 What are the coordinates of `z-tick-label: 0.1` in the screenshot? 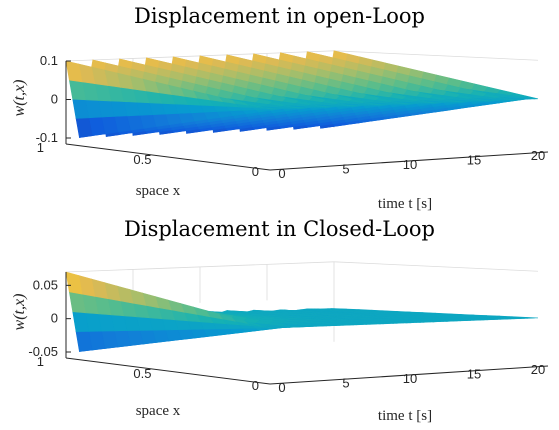 It's located at (49, 60).